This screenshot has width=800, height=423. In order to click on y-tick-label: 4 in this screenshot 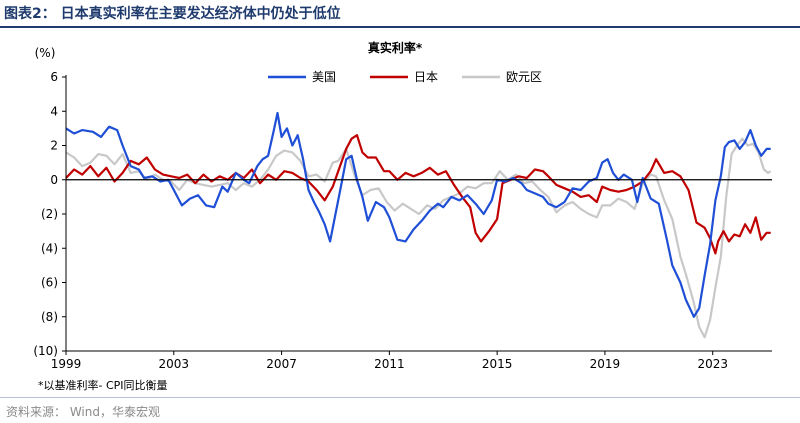, I will do `click(54, 111)`.